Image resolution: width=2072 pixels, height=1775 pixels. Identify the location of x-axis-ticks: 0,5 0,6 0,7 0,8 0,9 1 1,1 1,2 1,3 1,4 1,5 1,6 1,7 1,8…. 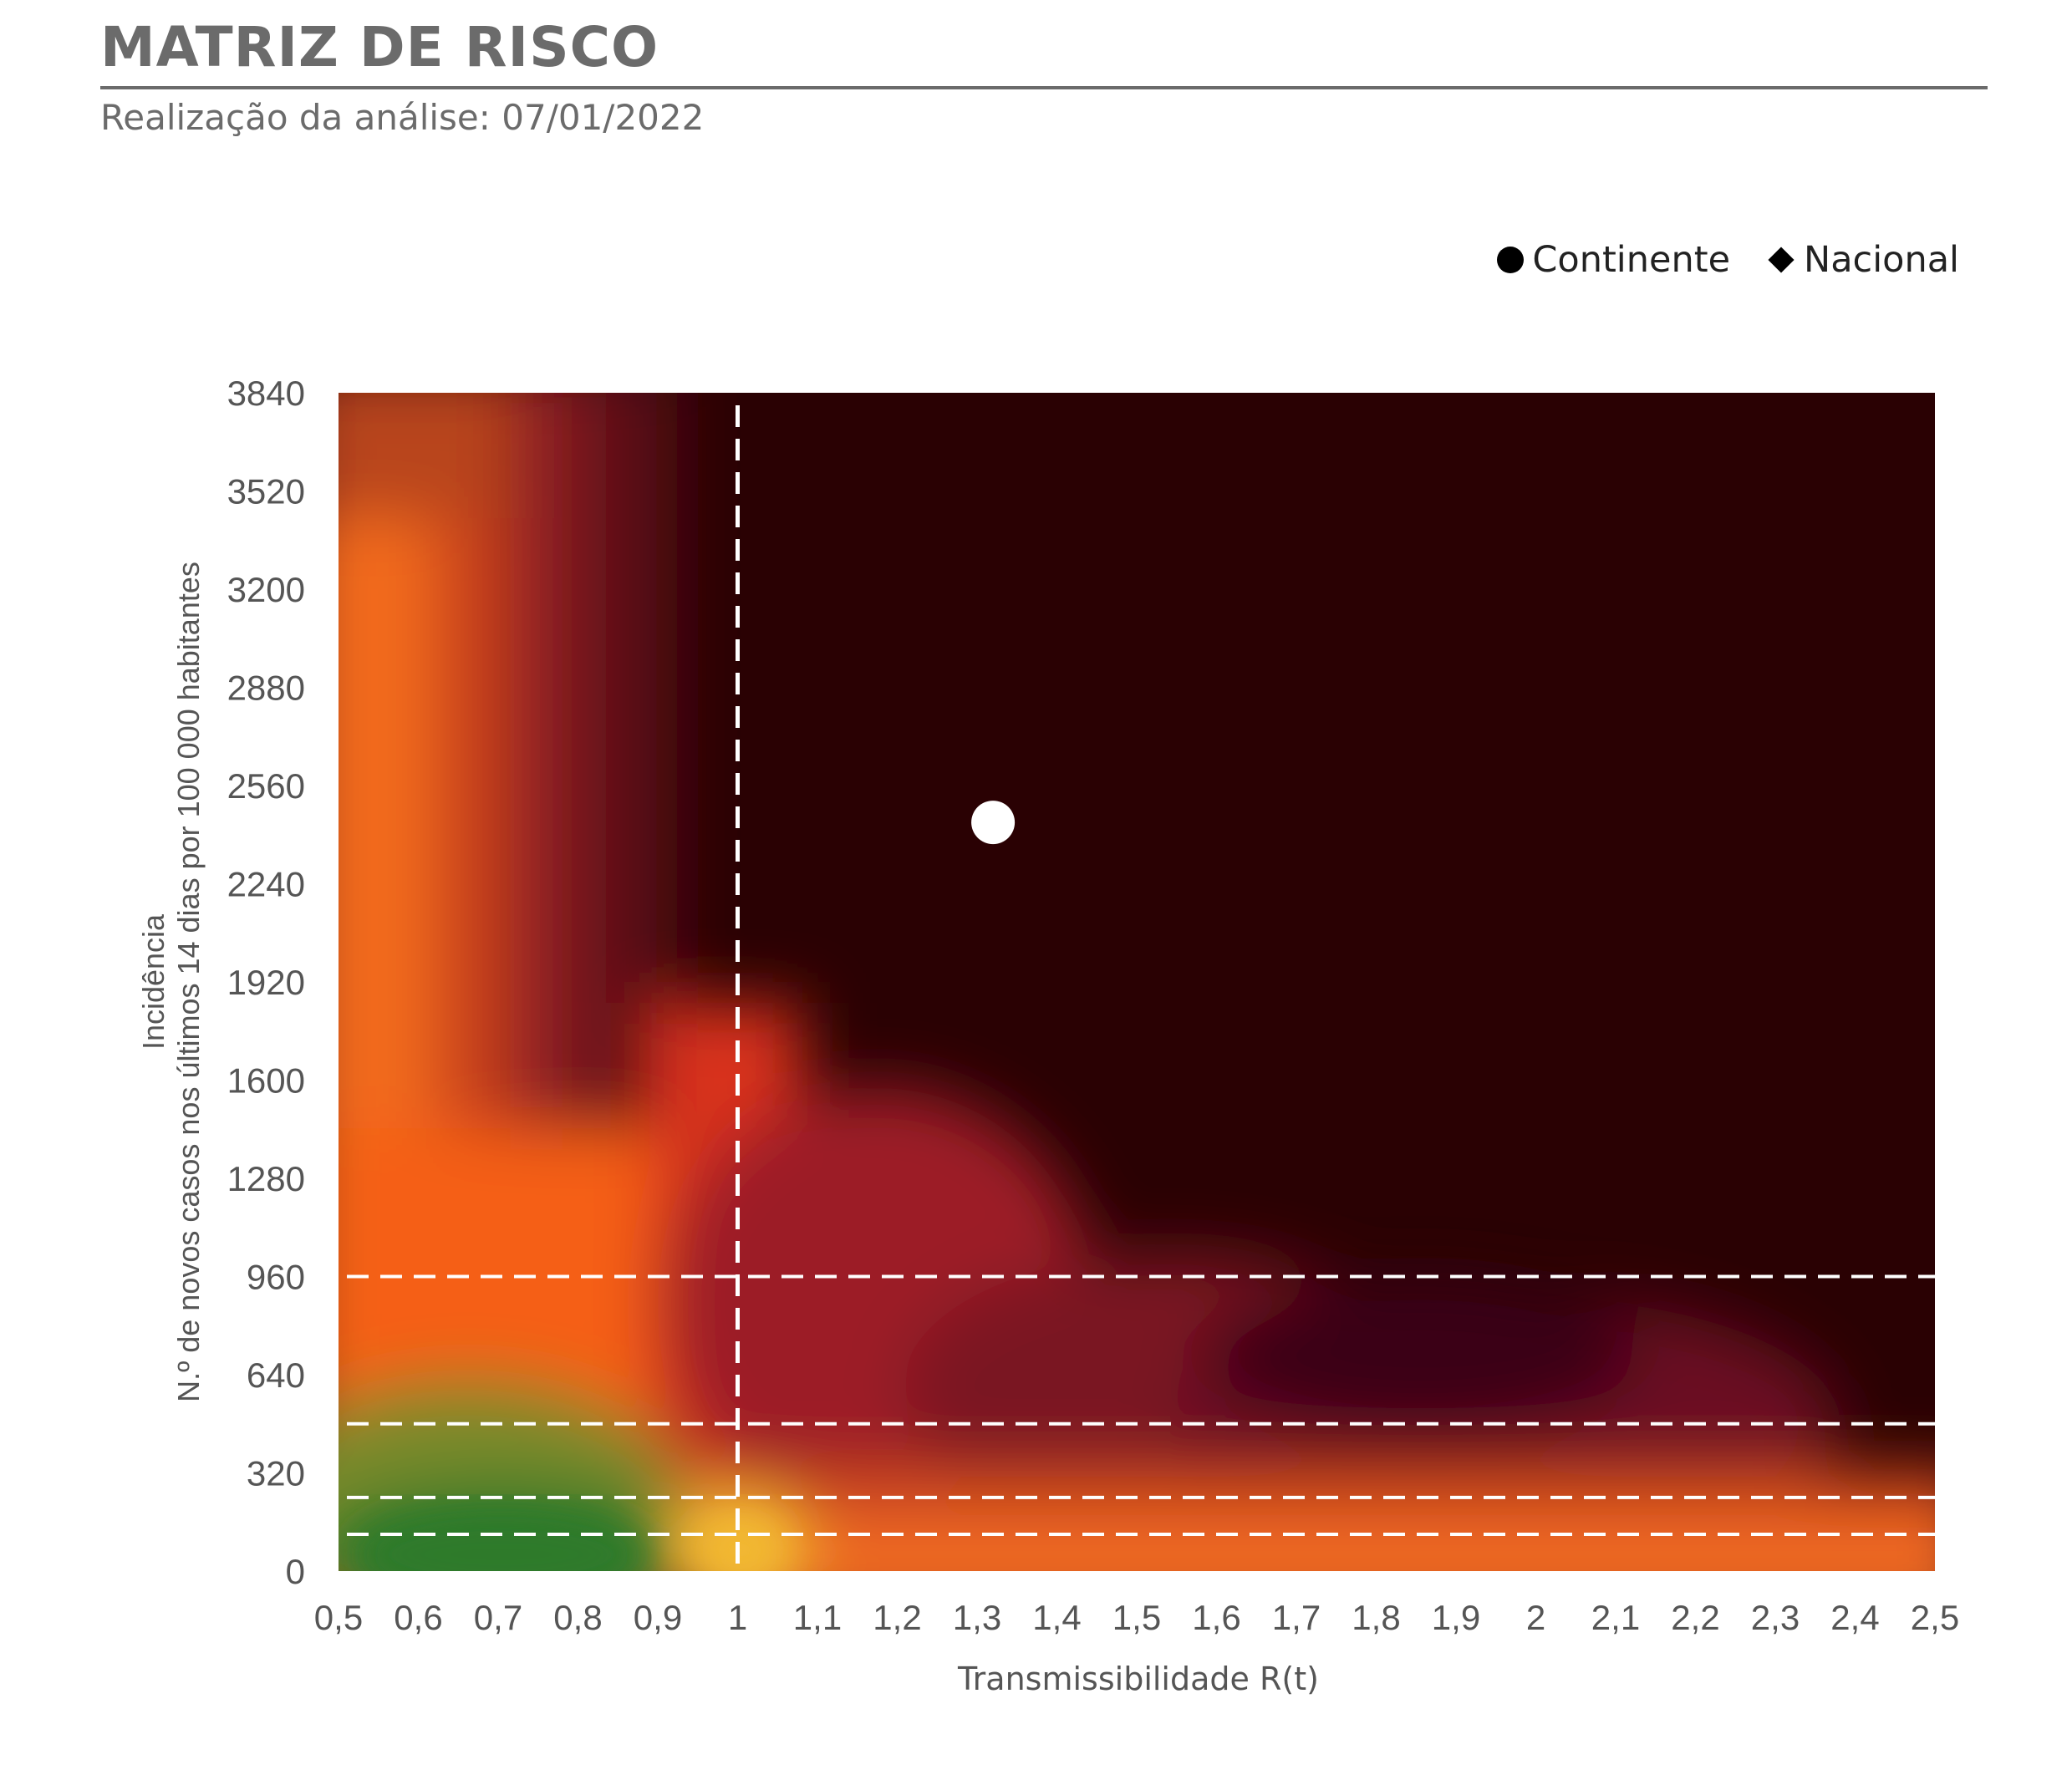
(1136, 1618).